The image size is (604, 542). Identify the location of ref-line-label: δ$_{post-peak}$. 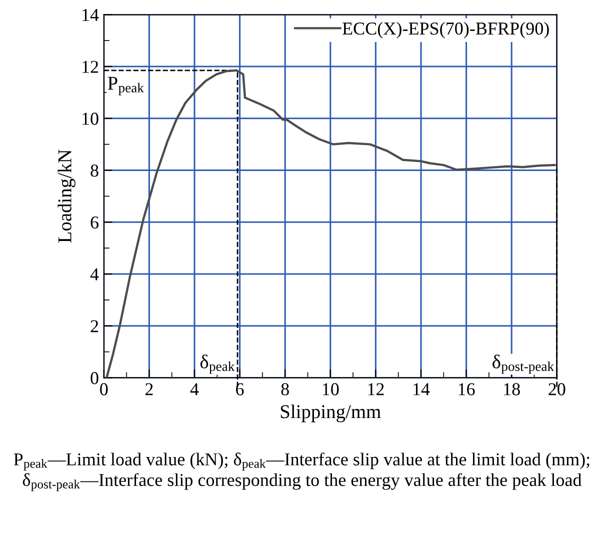
(523, 364).